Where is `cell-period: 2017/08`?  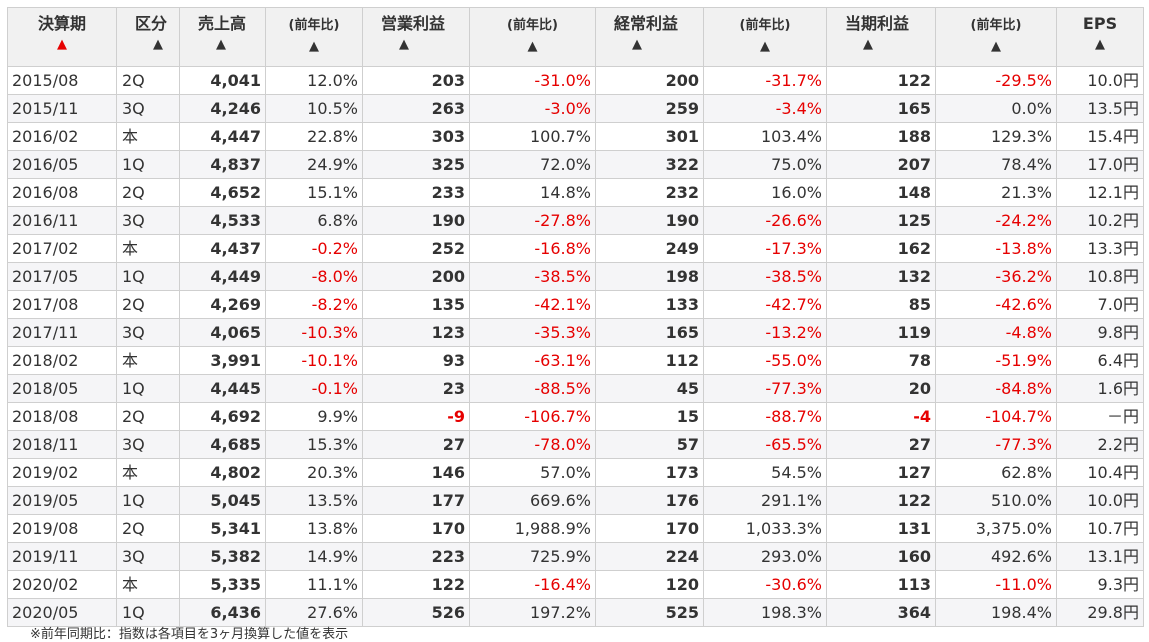
cell-period: 2017/08 is located at coordinates (62, 304).